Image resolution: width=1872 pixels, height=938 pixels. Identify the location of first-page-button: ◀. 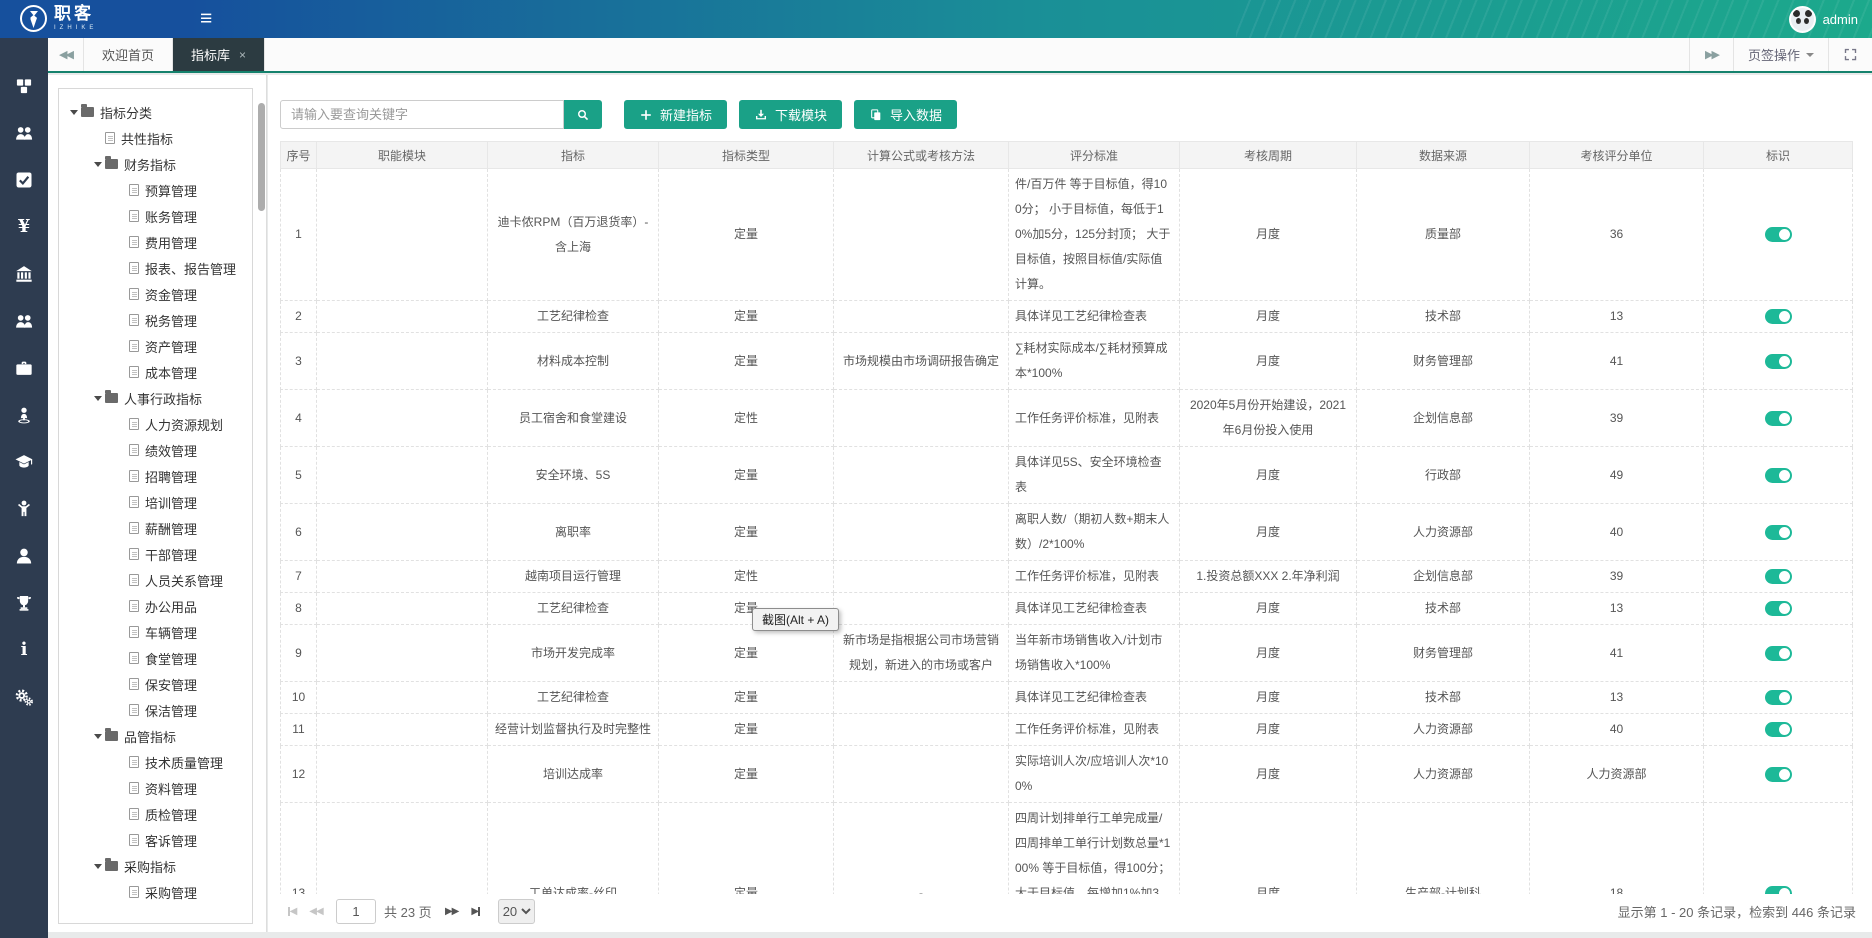
(292, 911).